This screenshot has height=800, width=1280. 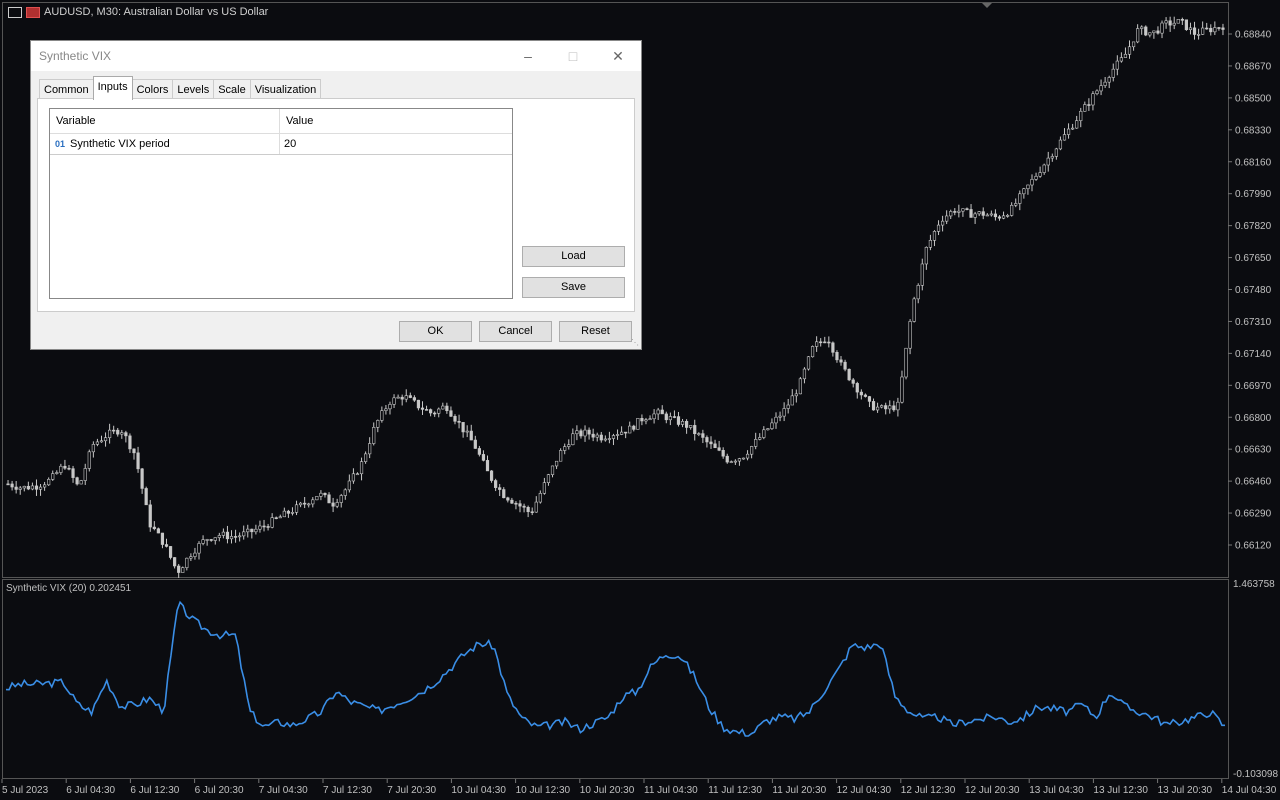 What do you see at coordinates (232, 89) in the screenshot?
I see `tab-scale: Scale` at bounding box center [232, 89].